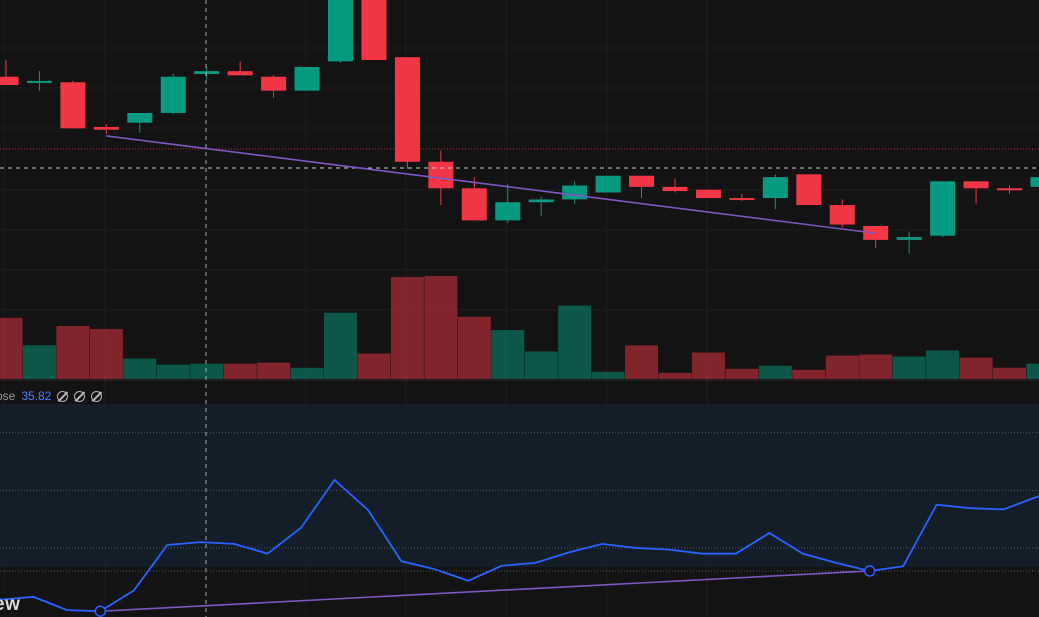  What do you see at coordinates (485, 591) in the screenshot?
I see `rsi-trendline` at bounding box center [485, 591].